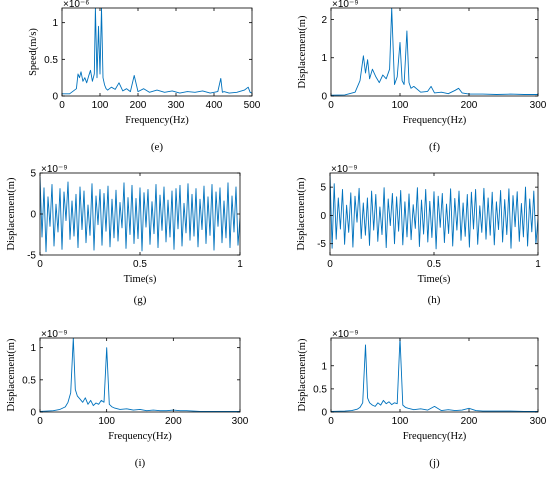 The width and height of the screenshot is (550, 479). What do you see at coordinates (157, 147) in the screenshot?
I see `panel-label-e: (e)` at bounding box center [157, 147].